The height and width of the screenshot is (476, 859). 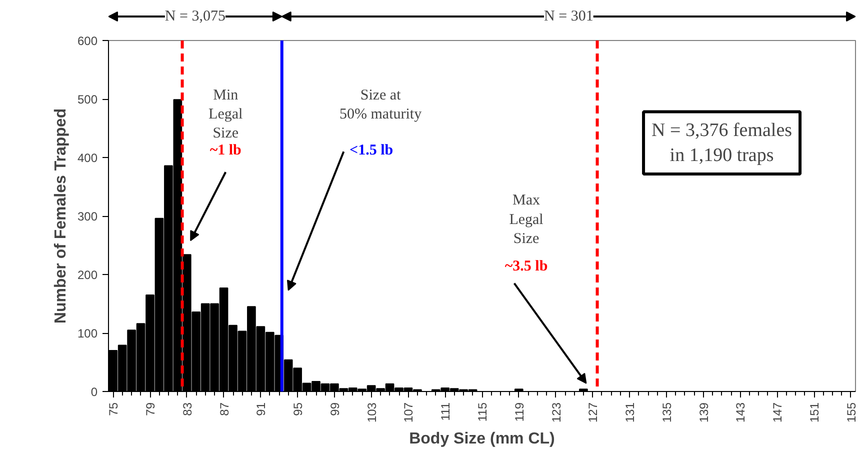 What do you see at coordinates (667, 412) in the screenshot?
I see `x-tick-label: 135` at bounding box center [667, 412].